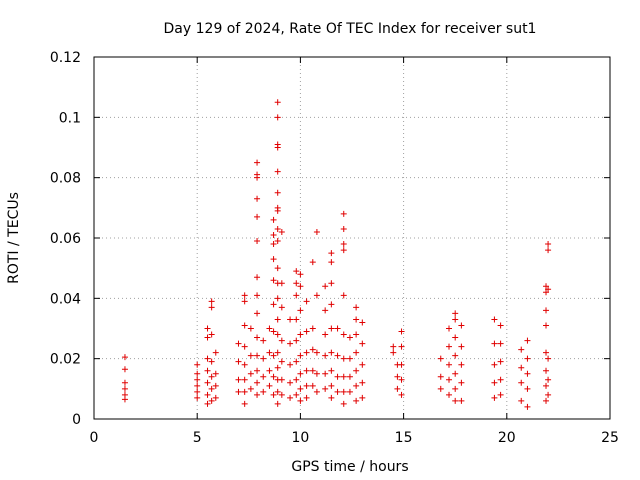 This screenshot has width=640, height=480. Describe the element at coordinates (65, 299) in the screenshot. I see `y-tick-label: 0.04` at that location.